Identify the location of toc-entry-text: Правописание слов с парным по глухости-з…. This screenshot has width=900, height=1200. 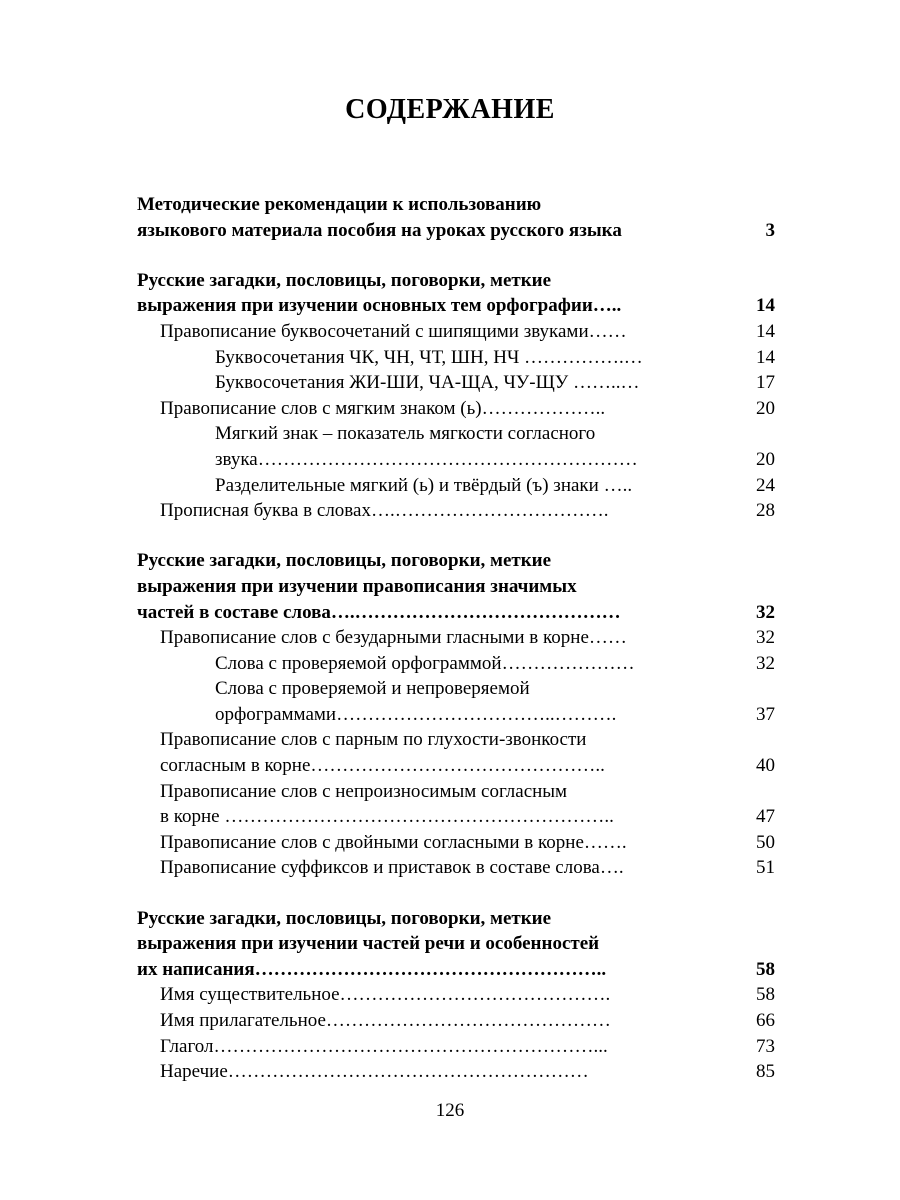
(373, 740).